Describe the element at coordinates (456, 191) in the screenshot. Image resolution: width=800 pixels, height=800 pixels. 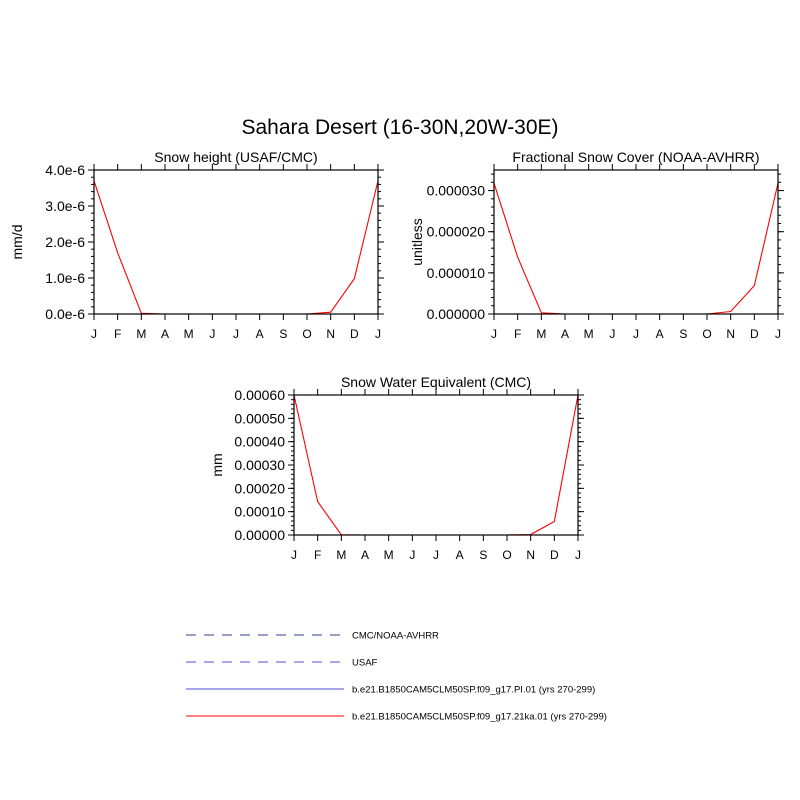
I see `y-tick-label: 0.000030` at that location.